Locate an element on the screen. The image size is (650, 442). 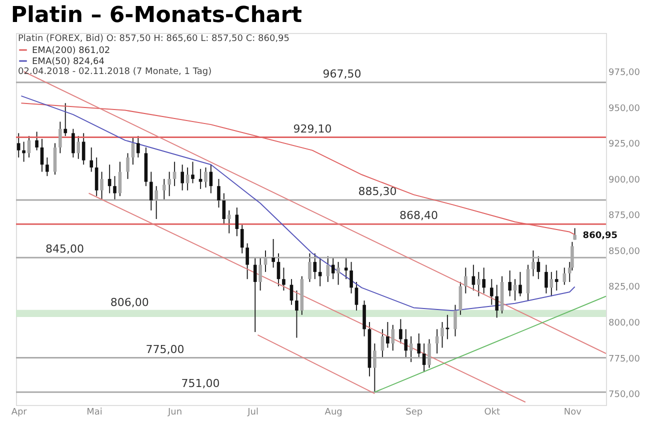
y-tick-label: 775,00 is located at coordinates (624, 359).